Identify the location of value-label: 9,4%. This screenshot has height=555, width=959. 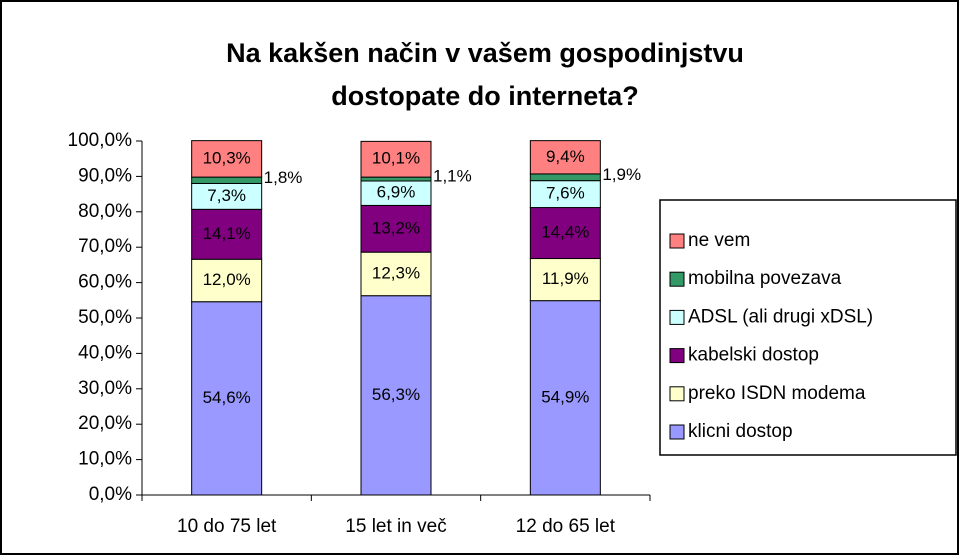
(565, 156).